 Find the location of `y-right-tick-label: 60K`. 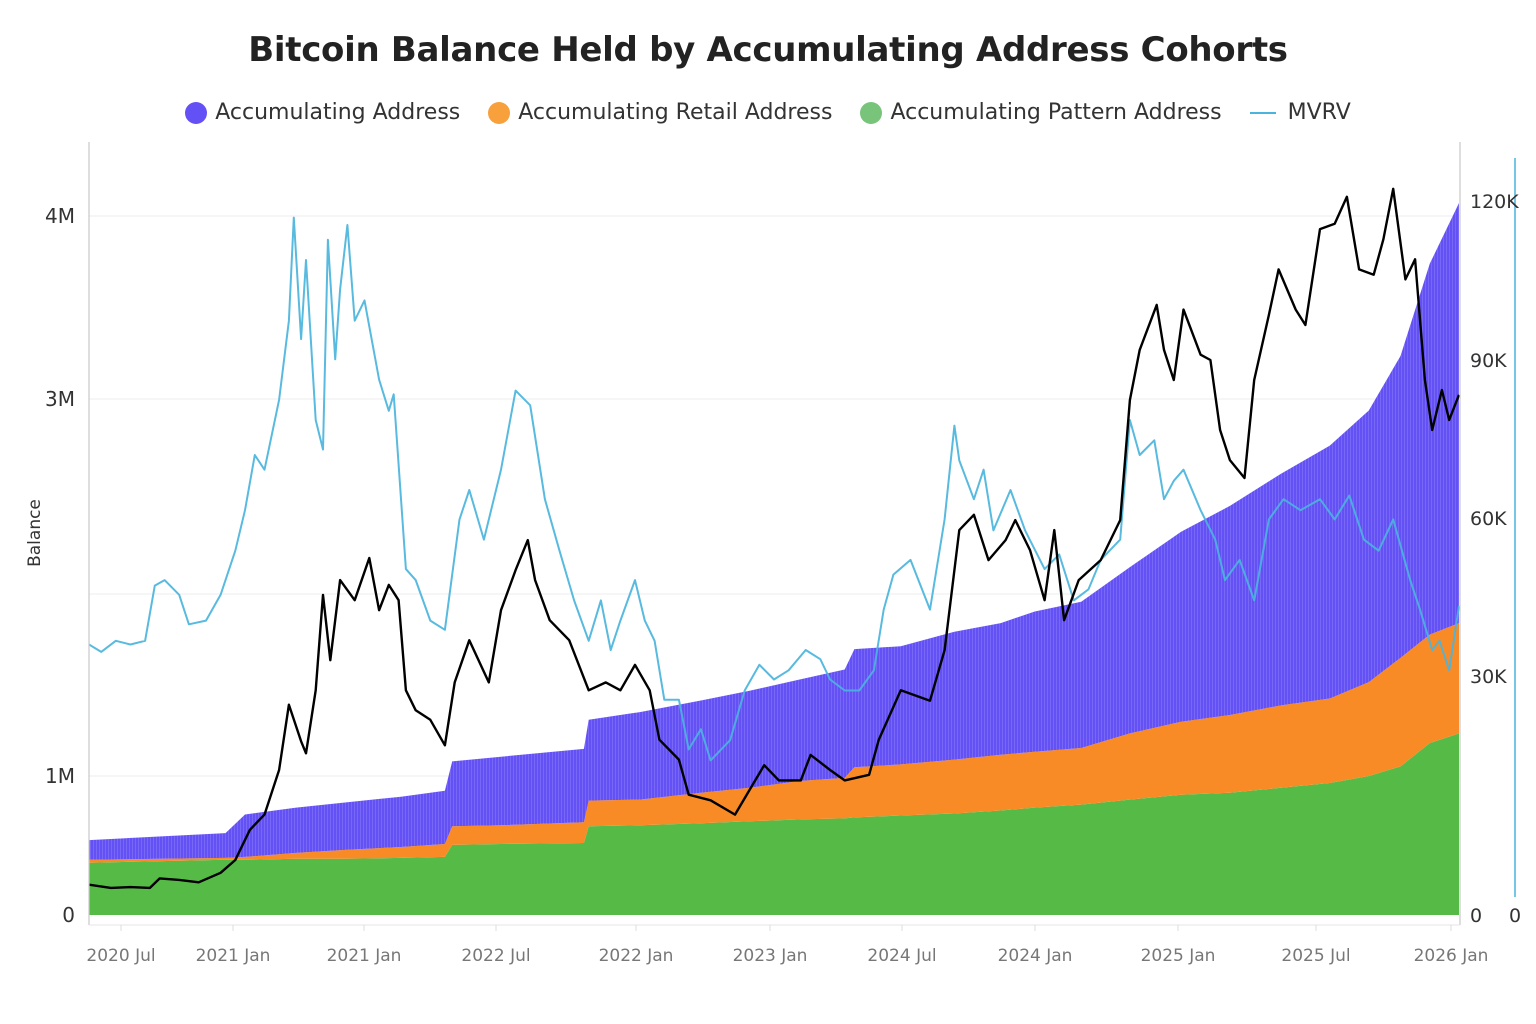

y-right-tick-label: 60K is located at coordinates (1488, 519).